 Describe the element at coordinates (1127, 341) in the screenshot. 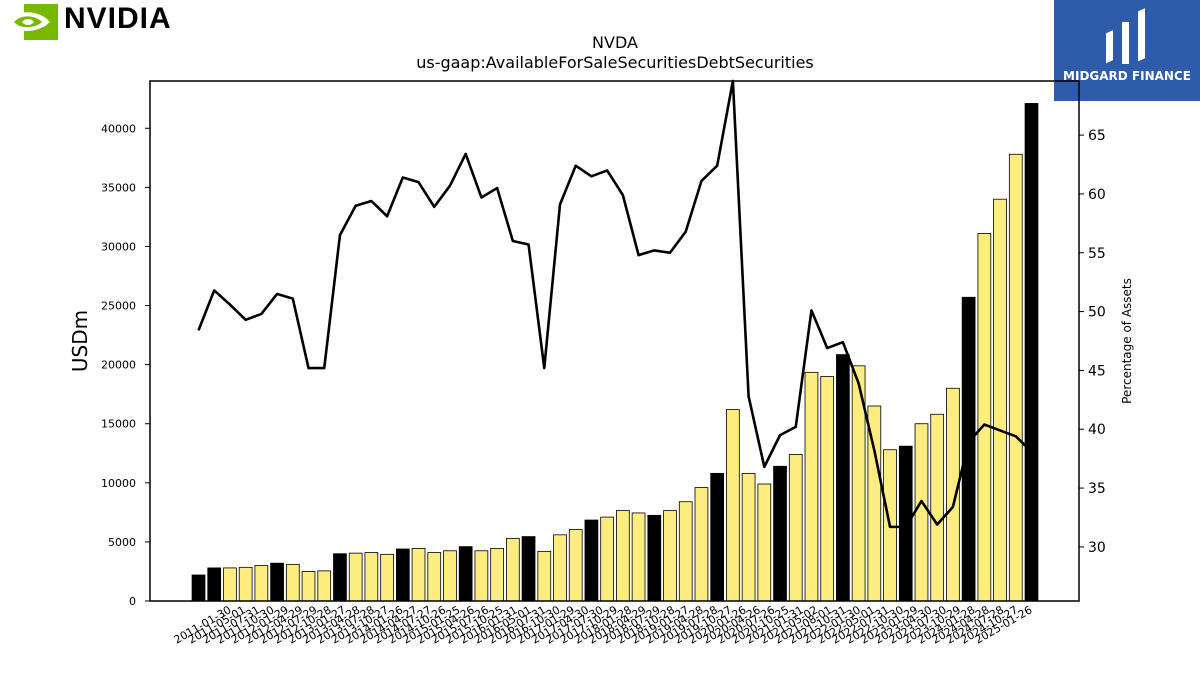

I see `y2-axis-label: Percentage of Assets` at that location.